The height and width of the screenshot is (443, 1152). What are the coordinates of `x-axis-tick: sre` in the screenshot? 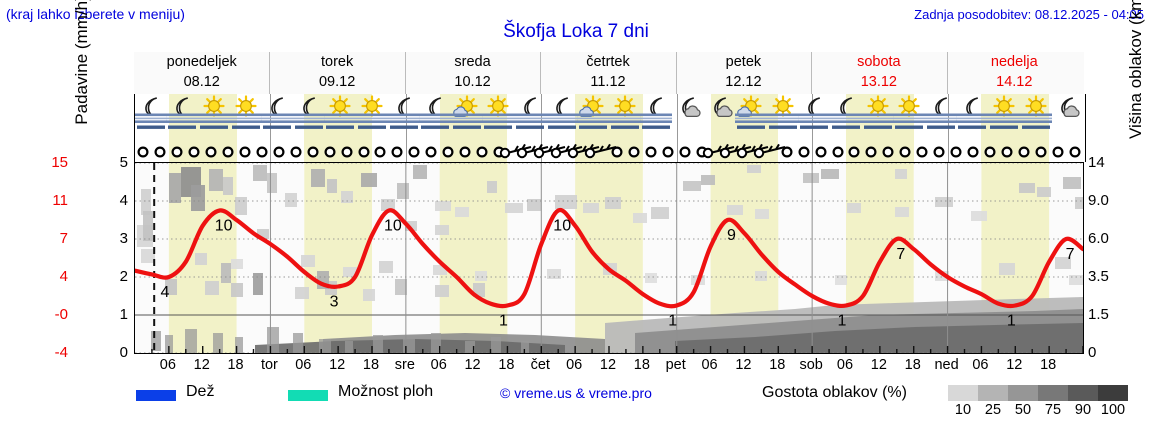 It's located at (404, 365).